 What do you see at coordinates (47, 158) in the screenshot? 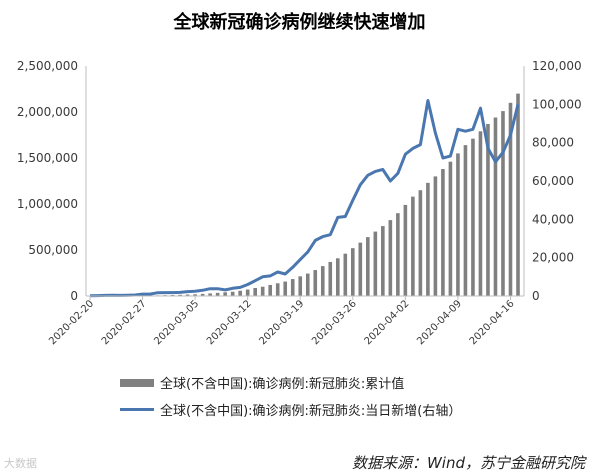
I see `left-axis-tick: 1,500,000` at bounding box center [47, 158].